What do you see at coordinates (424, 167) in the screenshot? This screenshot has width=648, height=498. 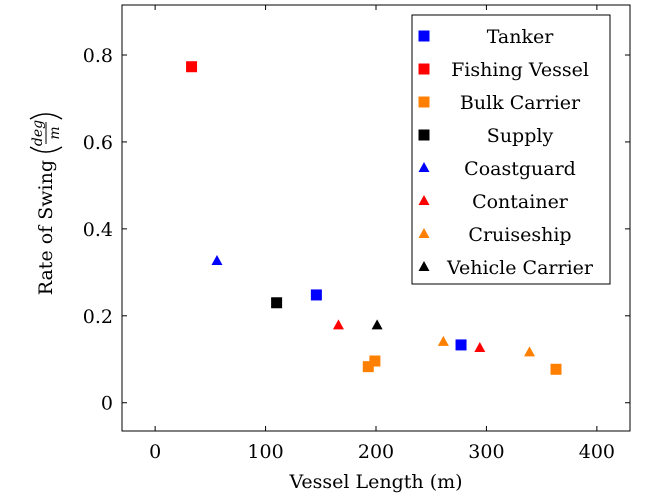 I see `legend-marker-coastguard` at bounding box center [424, 167].